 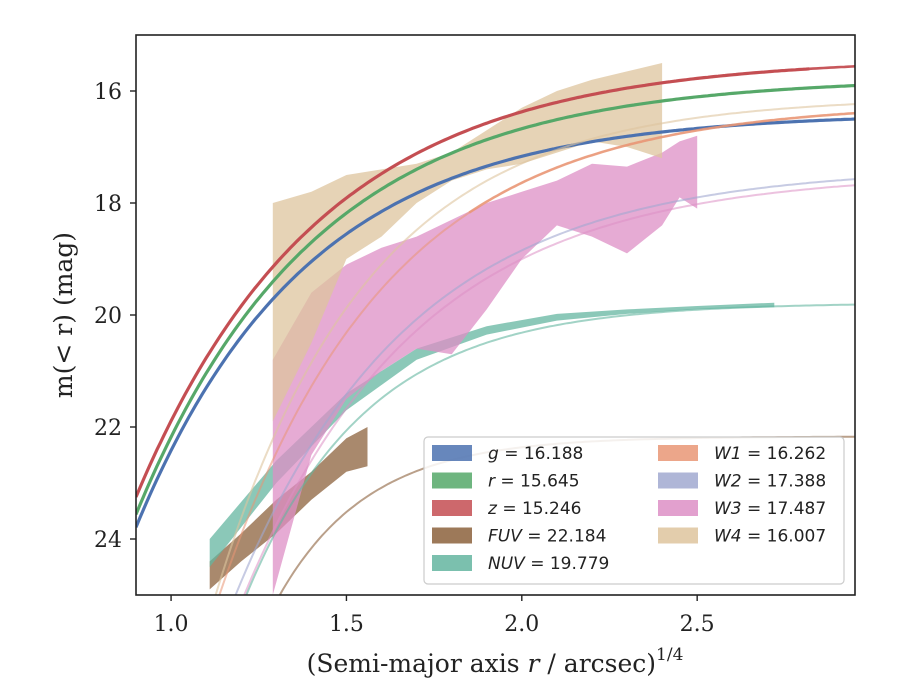 What do you see at coordinates (171, 624) in the screenshot?
I see `x-tick-label: 1.0` at bounding box center [171, 624].